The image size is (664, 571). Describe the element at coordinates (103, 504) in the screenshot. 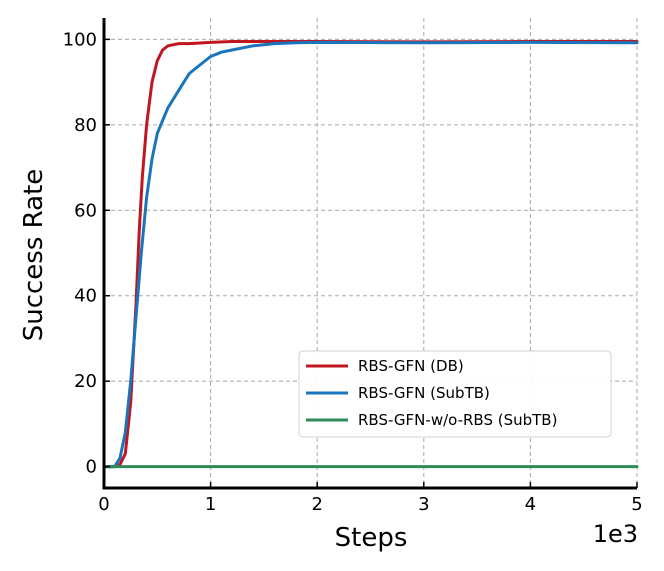

I see `x-tick-label: 0` at that location.